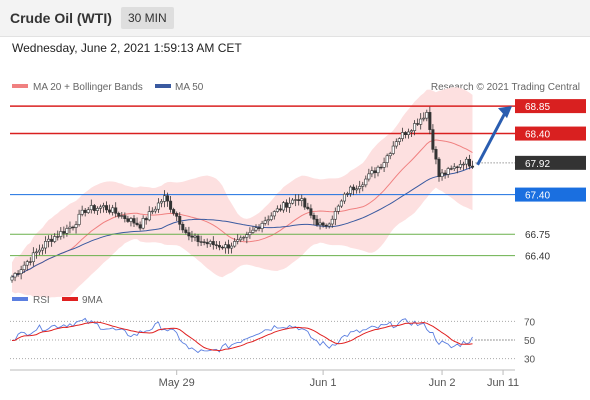 The width and height of the screenshot is (590, 400). What do you see at coordinates (550, 181) in the screenshot?
I see `level-labels: 68.85 68.40 67.92 67.40 66.75 66.40` at bounding box center [550, 181].